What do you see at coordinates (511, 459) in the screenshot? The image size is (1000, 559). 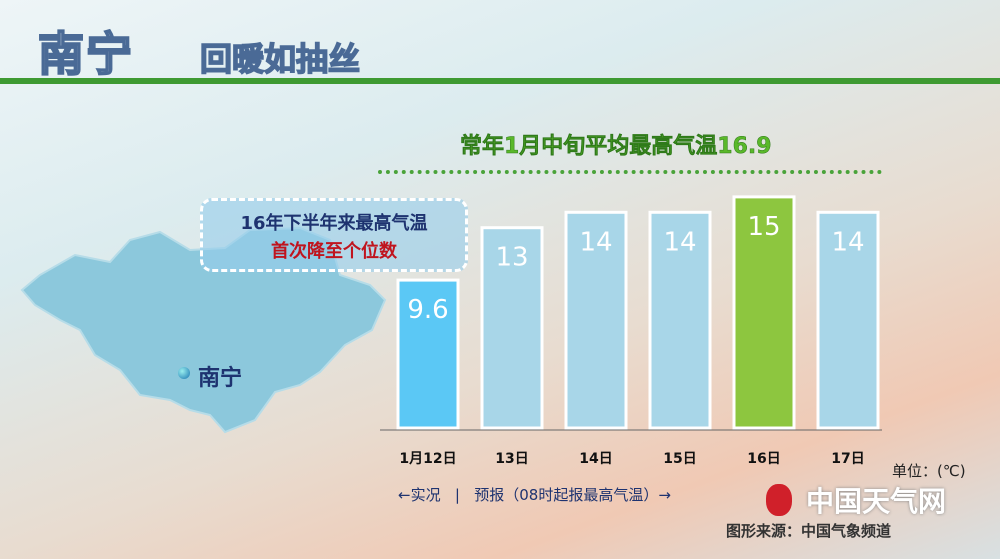 I see `x-tick-label: 13日` at bounding box center [511, 459].